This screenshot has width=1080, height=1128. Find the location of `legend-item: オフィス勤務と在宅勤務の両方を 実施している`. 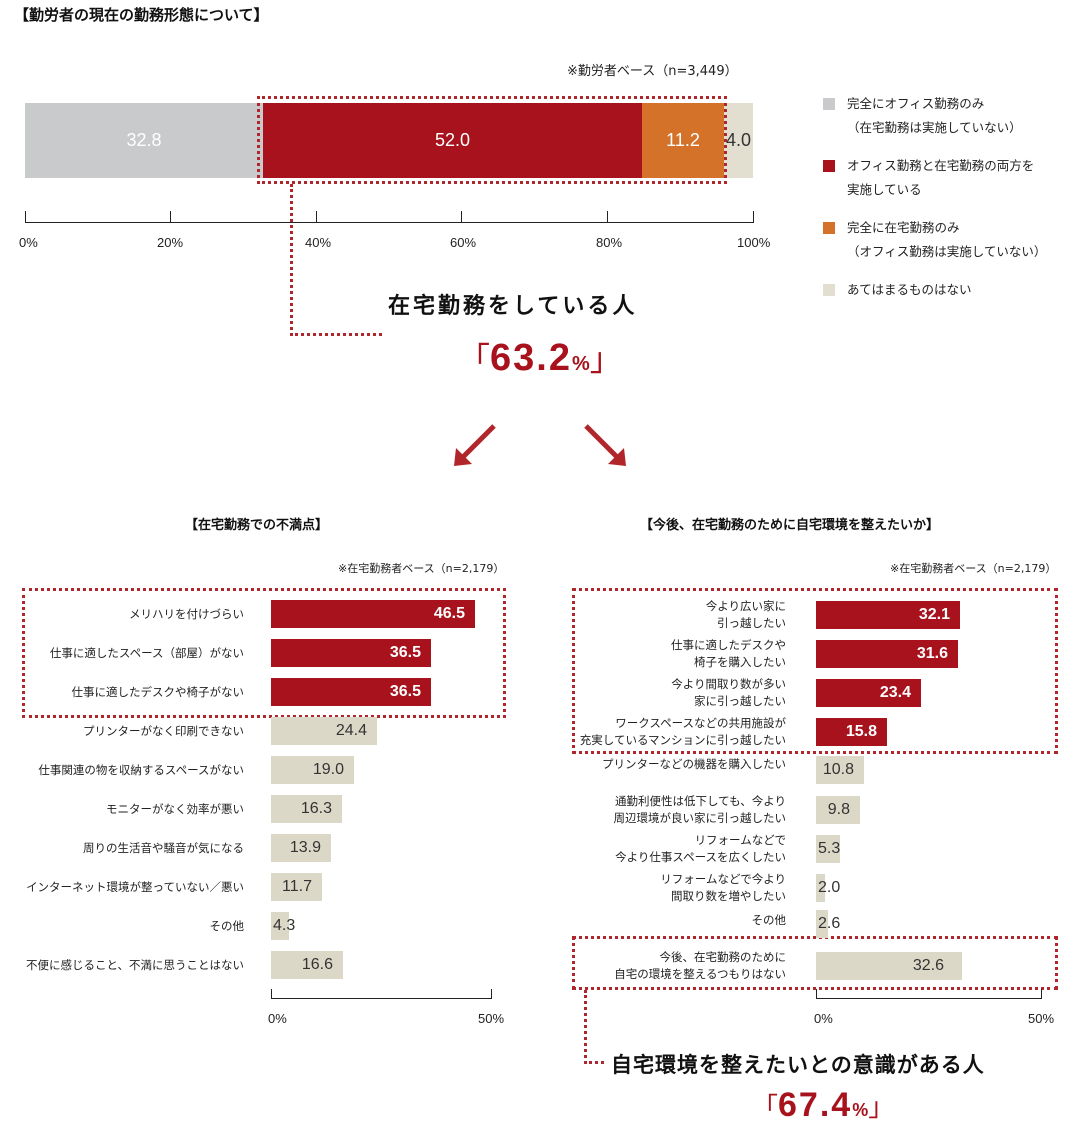

legend-item: オフィス勤務と在宅勤務の両方を 実施している is located at coordinates (934, 178).